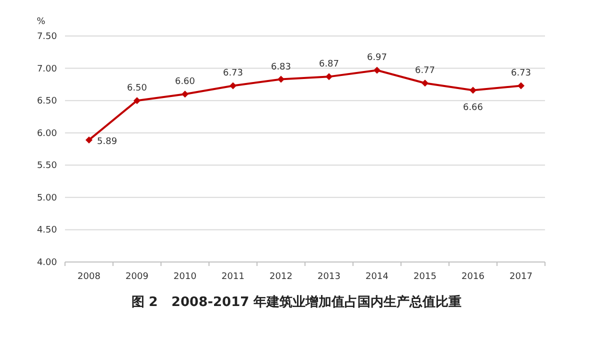 This screenshot has width=593, height=348. Describe the element at coordinates (425, 71) in the screenshot. I see `data-label: 6.77` at that location.